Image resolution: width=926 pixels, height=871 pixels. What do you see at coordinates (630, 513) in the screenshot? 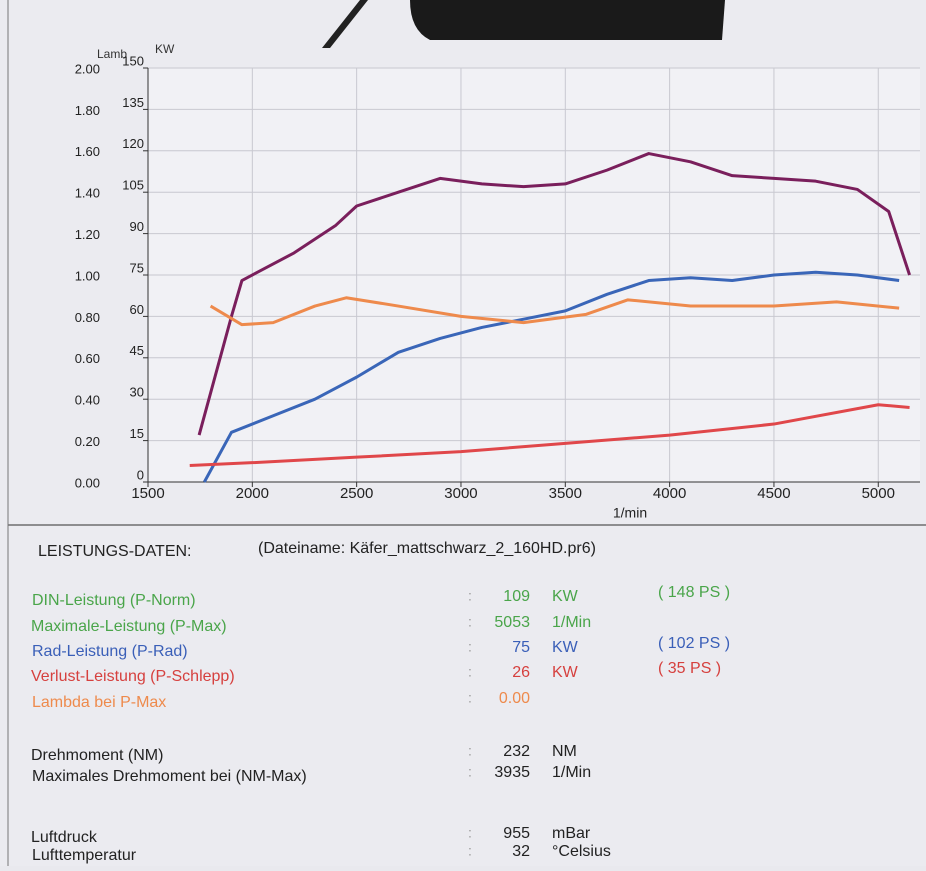
I see `x-axis-label: 1/min` at bounding box center [630, 513].